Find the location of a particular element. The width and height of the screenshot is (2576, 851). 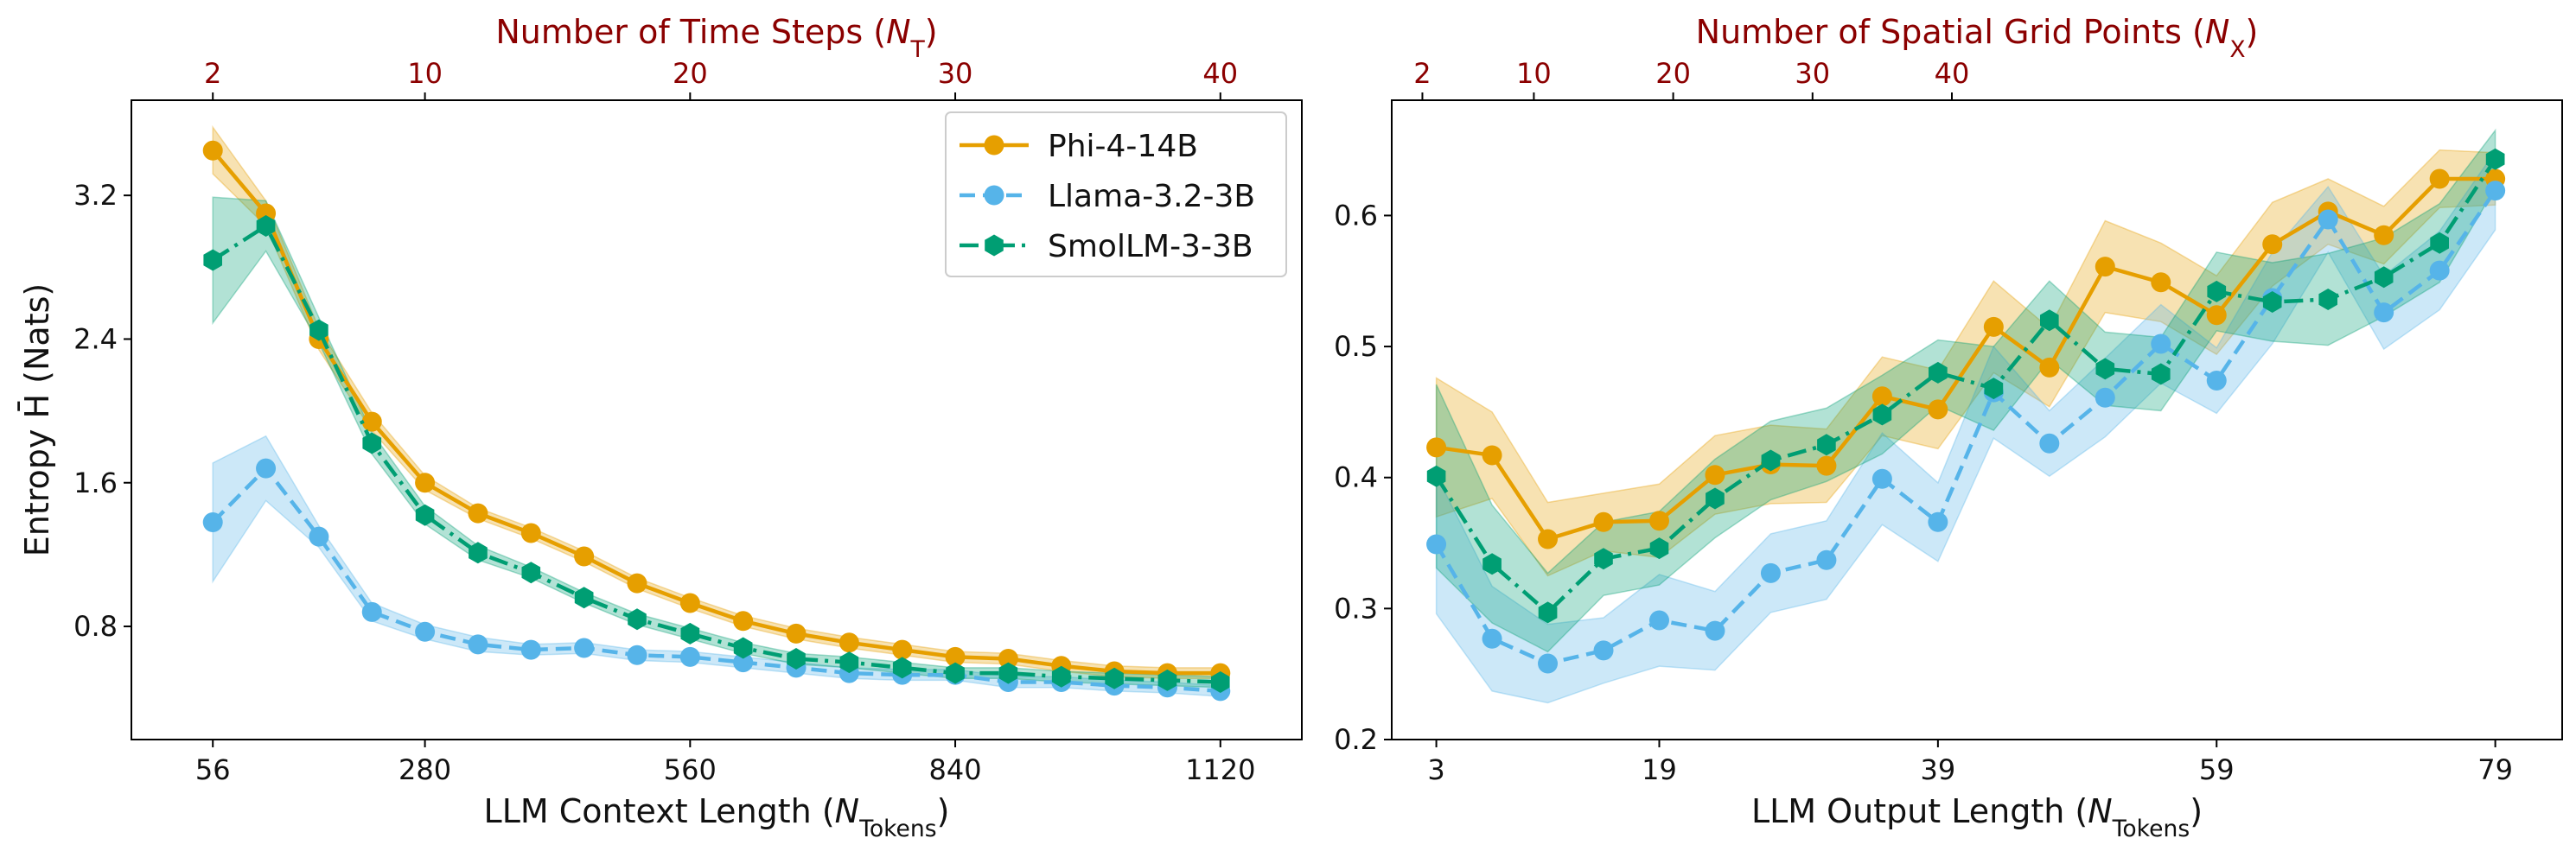

y-tick-label: 0.5 is located at coordinates (1356, 347).